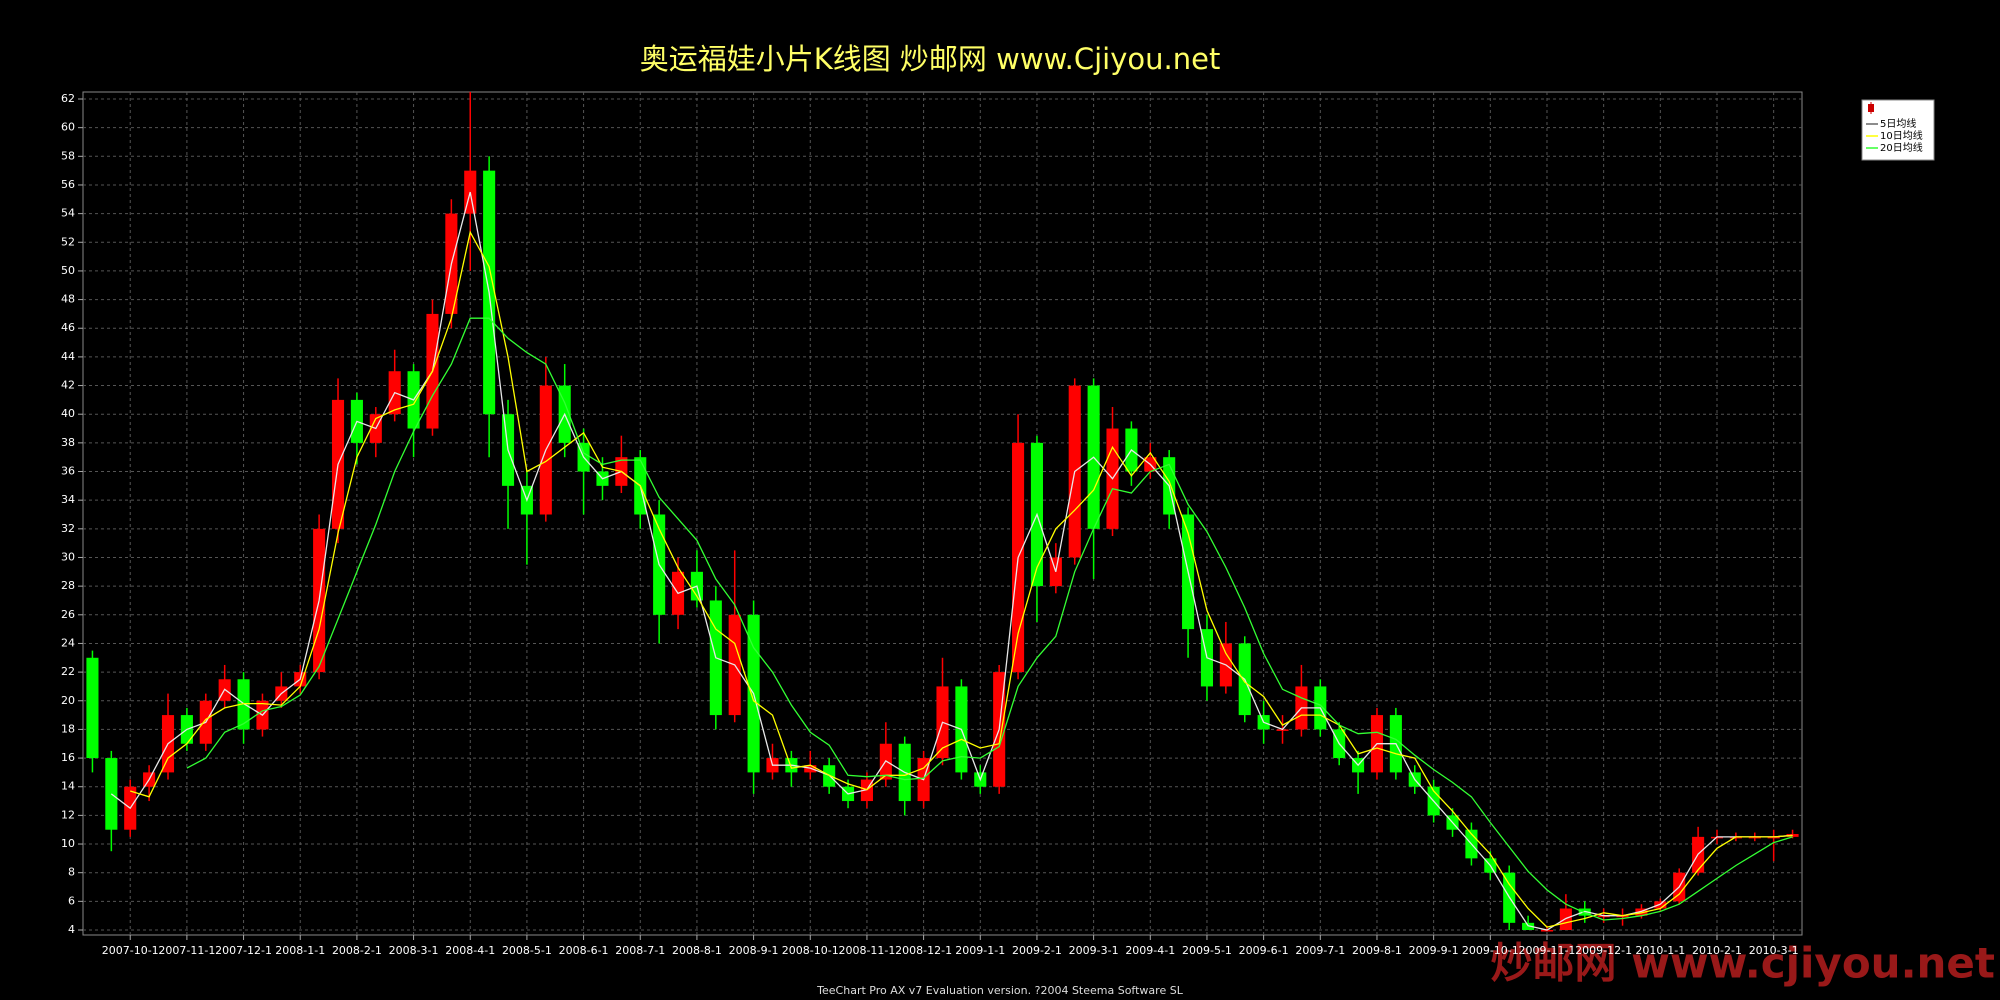  Describe the element at coordinates (357, 950) in the screenshot. I see `x-tick-label: 2008-2-1` at that location.